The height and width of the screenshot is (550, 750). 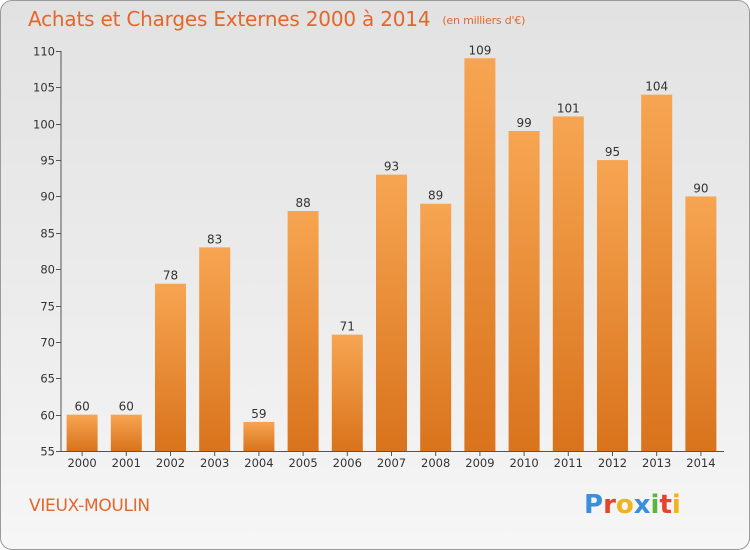 I want to click on y-tick-label: 85, so click(x=47, y=234).